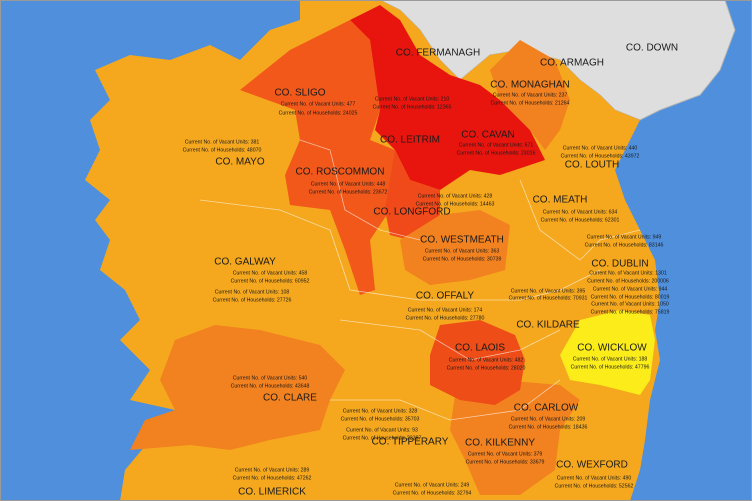 Image resolution: width=752 pixels, height=501 pixels. Describe the element at coordinates (630, 297) in the screenshot. I see `region-stat: Current No. of Households: 80019` at that location.